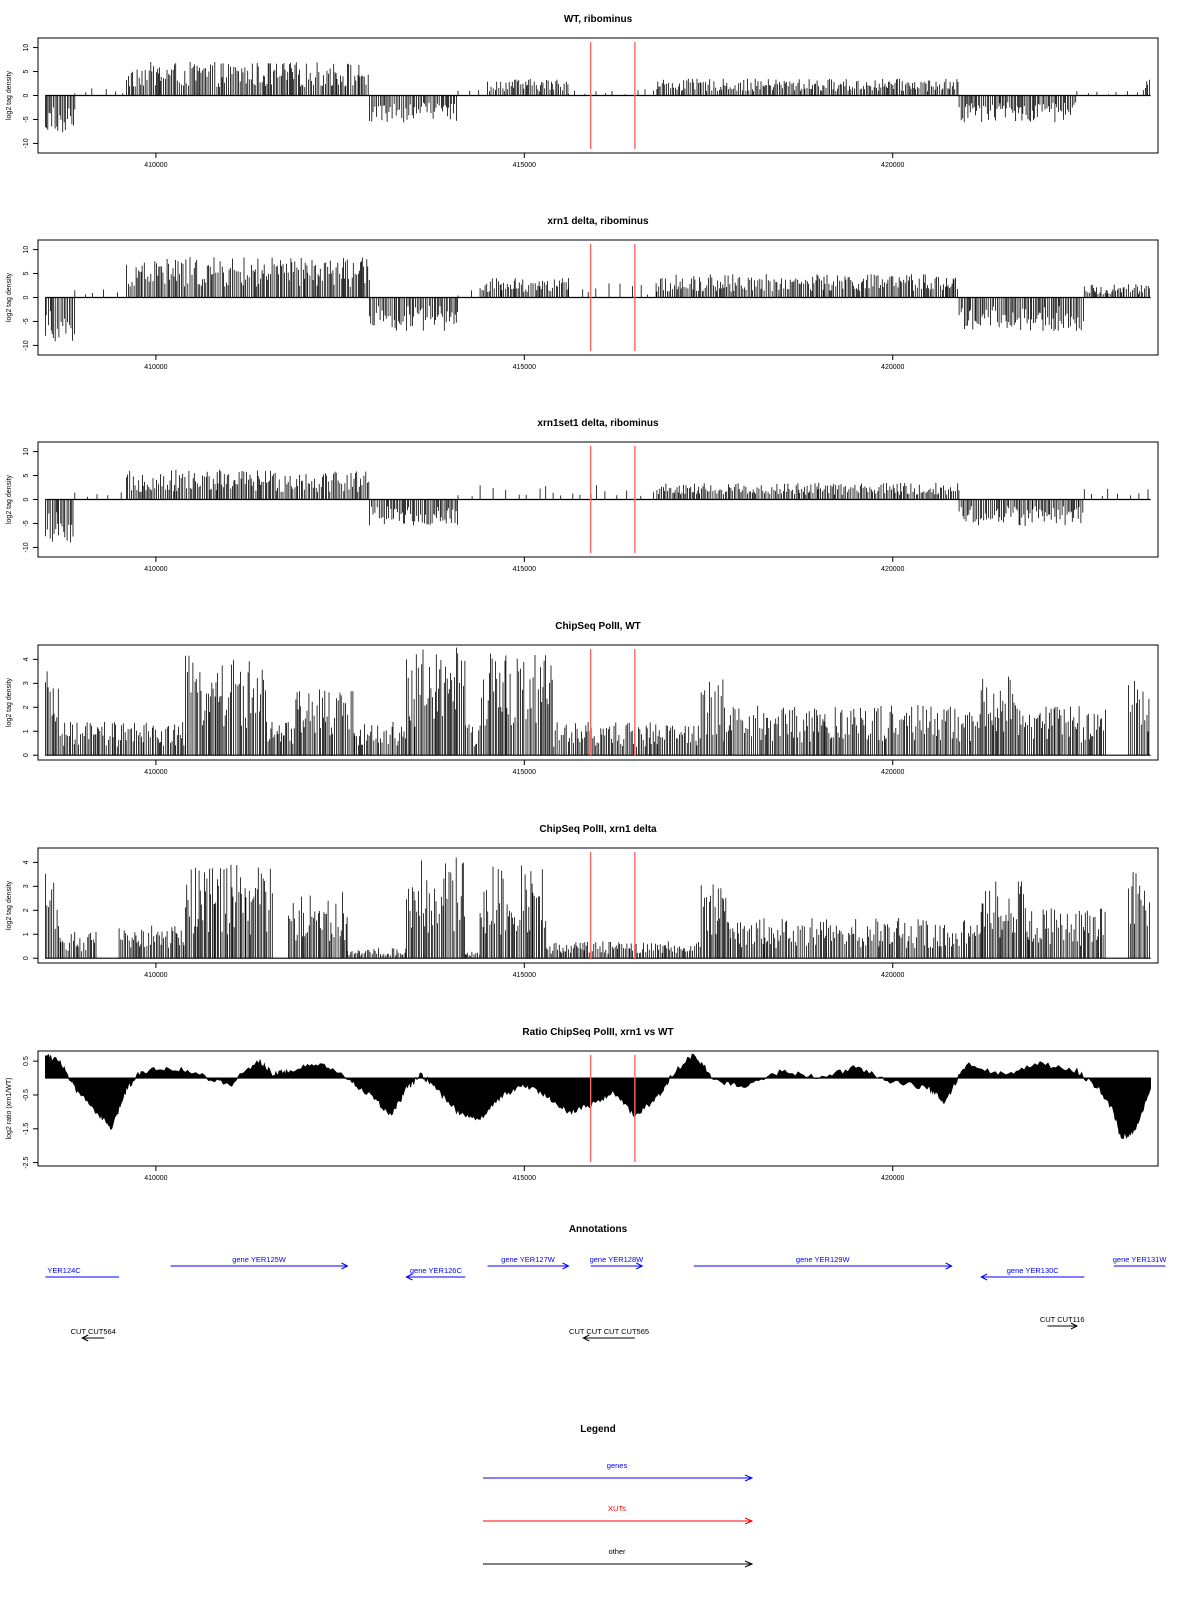  Describe the element at coordinates (9, 1109) in the screenshot. I see `y-axis-label: log2 ratio (xrn1/WT)` at that location.